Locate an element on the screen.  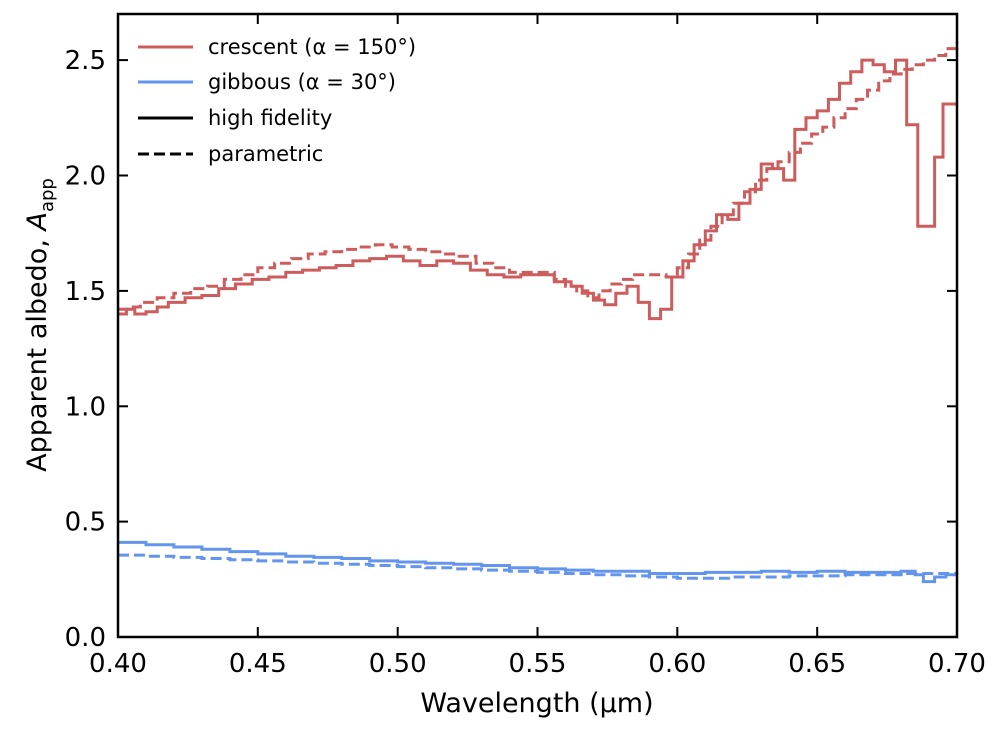
series-line-gibbous-parametric is located at coordinates (538, 566).